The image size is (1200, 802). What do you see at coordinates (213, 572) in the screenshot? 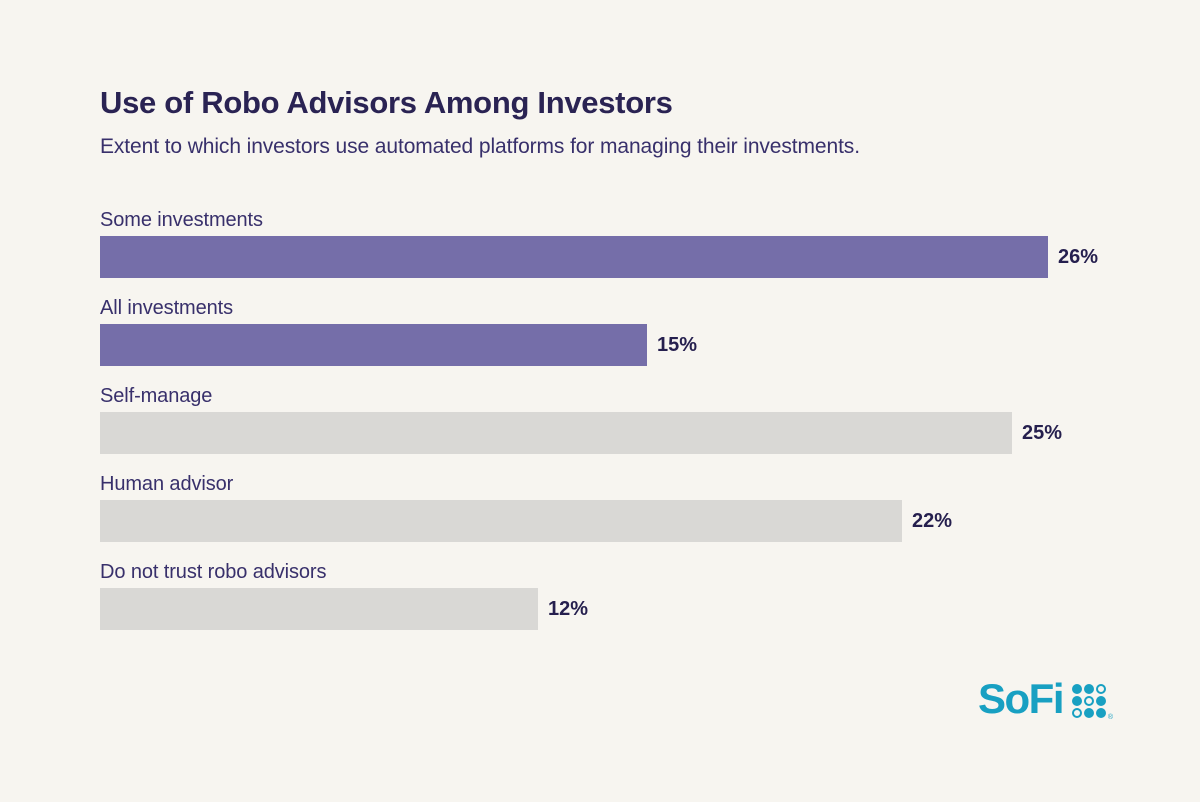
I see `bar-category-label: Do not trust robo advisors` at bounding box center [213, 572].